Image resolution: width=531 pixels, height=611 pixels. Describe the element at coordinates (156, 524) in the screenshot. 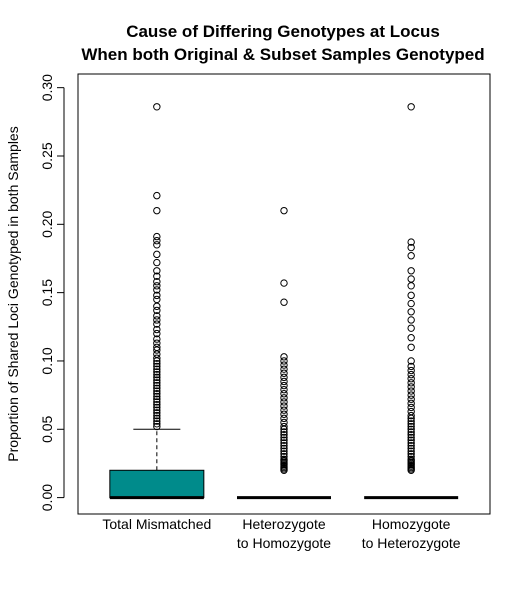

I see `category-label: Total Mismatched` at that location.